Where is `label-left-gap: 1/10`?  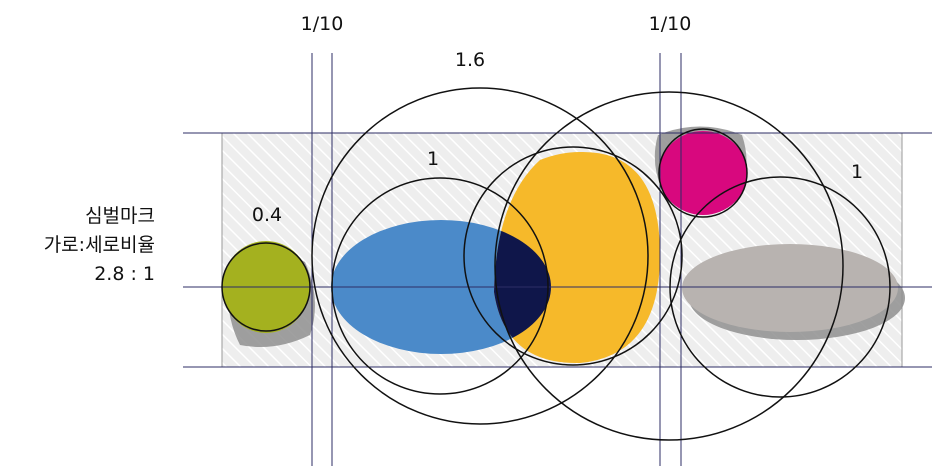 label-left-gap: 1/10 is located at coordinates (322, 24).